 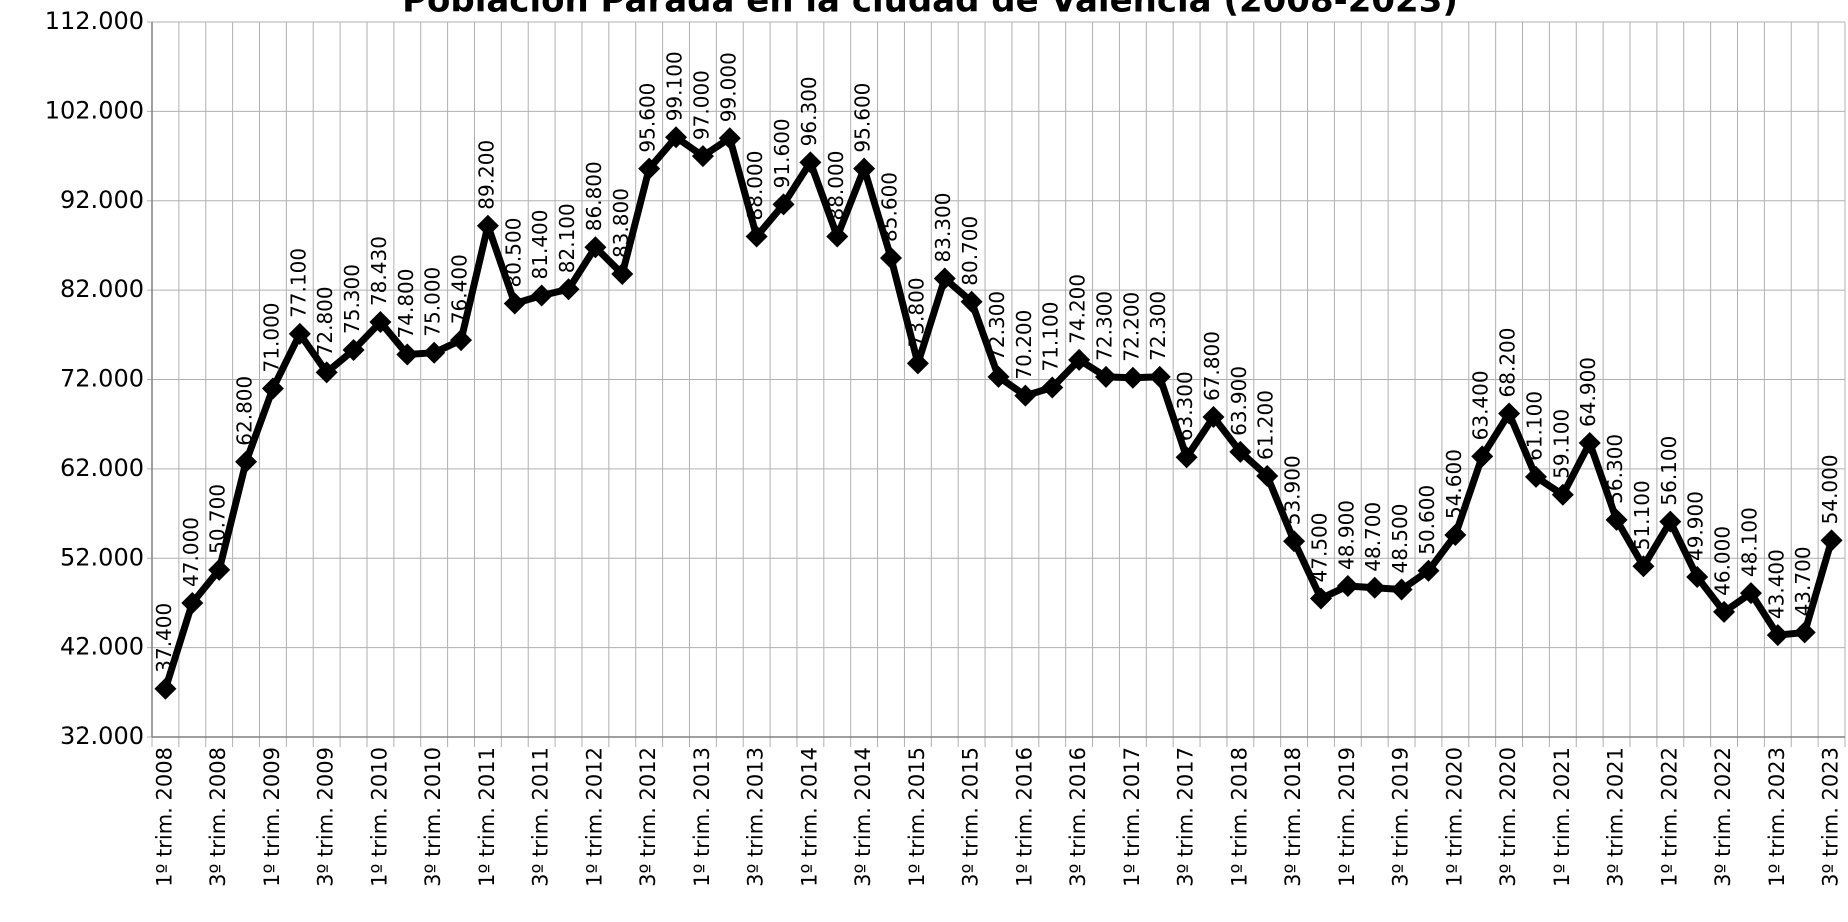 I want to click on data-label: 43.400, so click(x=1776, y=584).